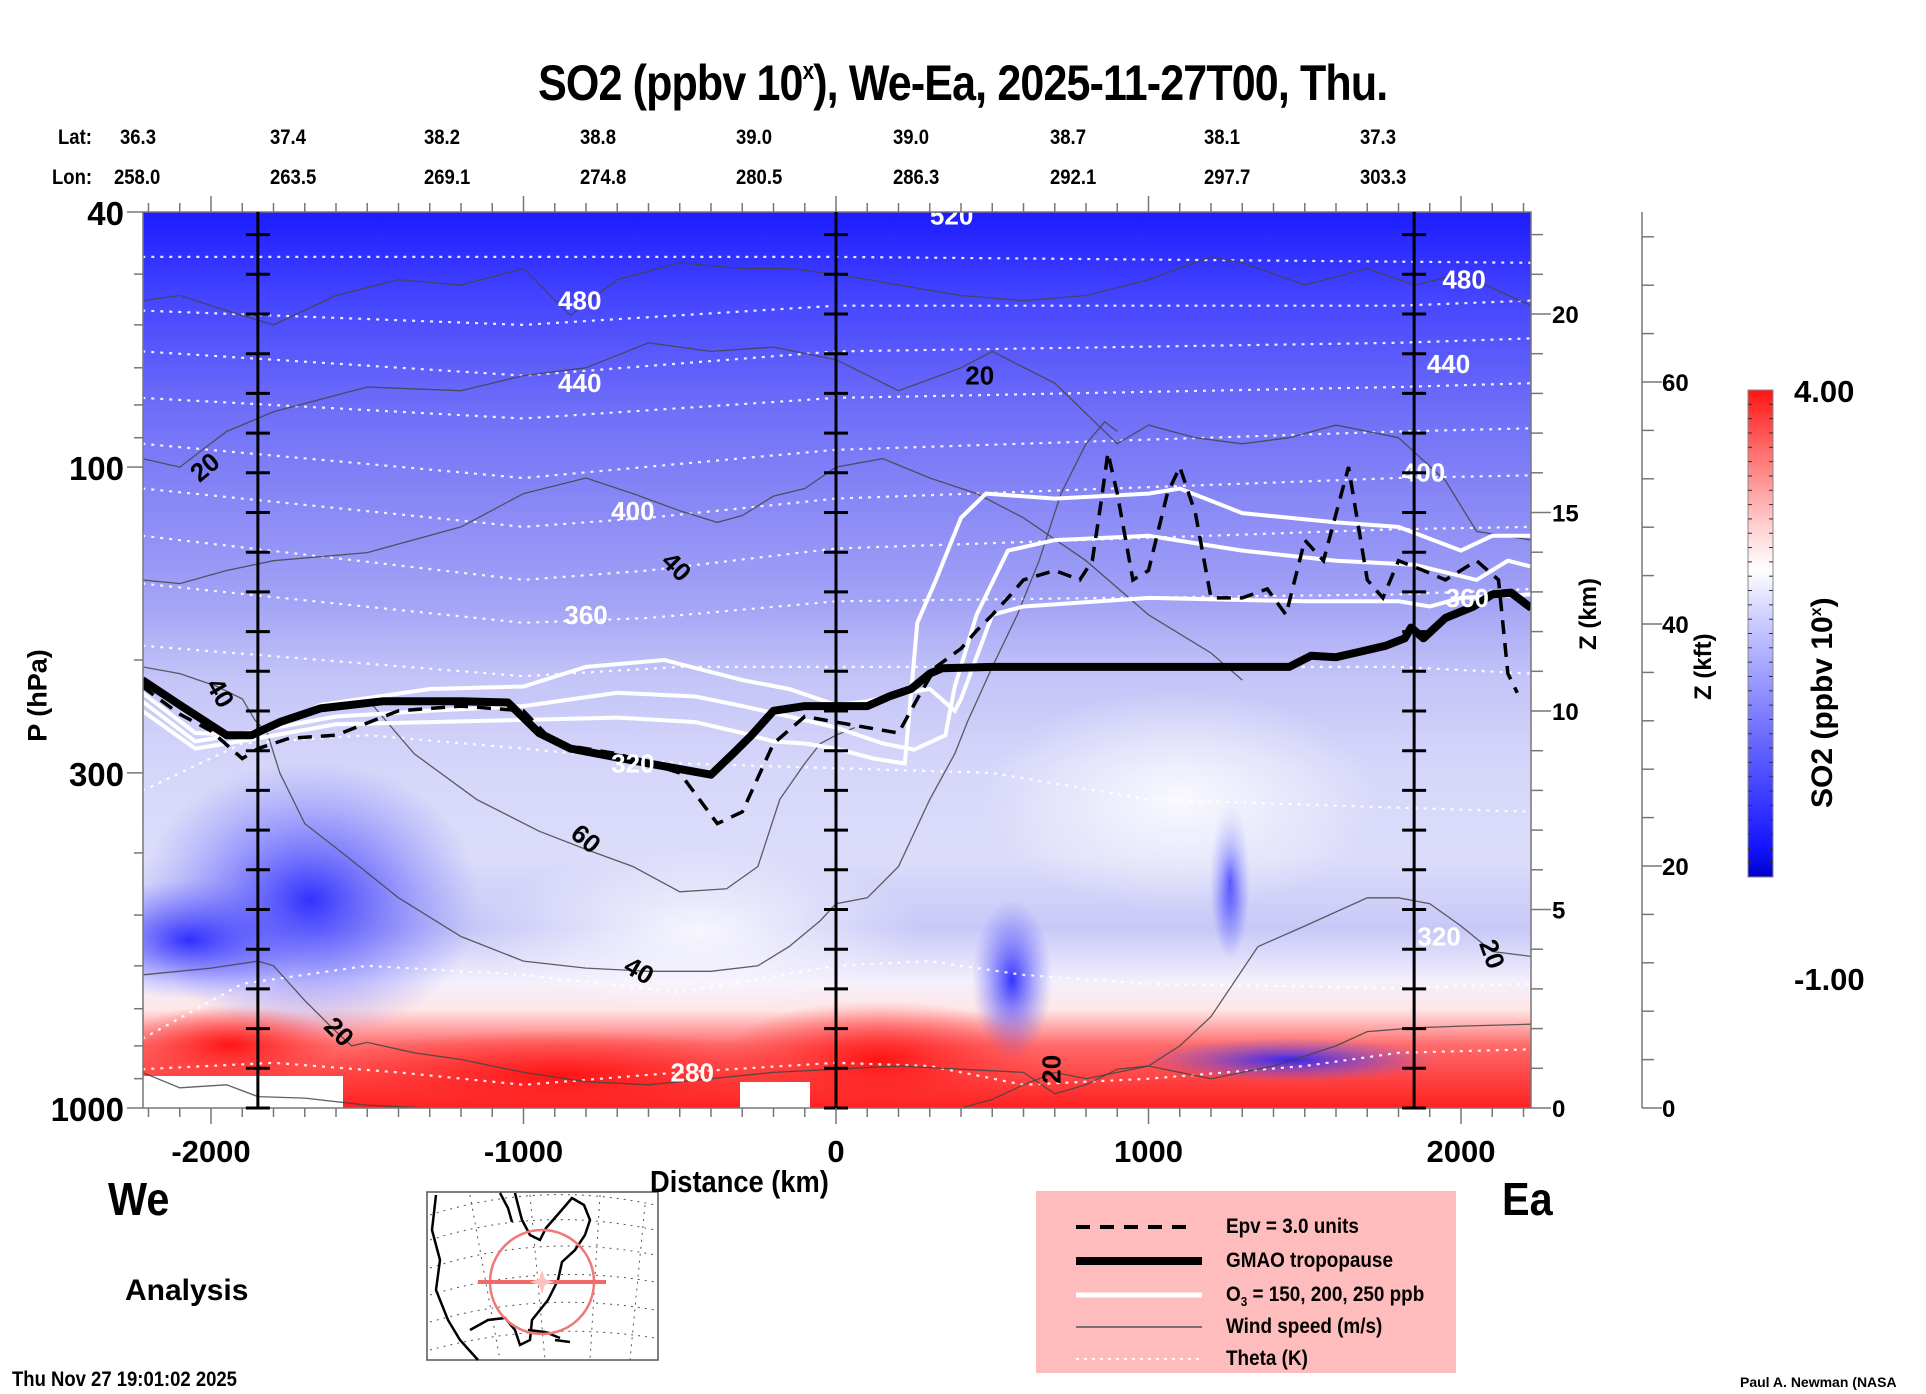 This screenshot has height=1394, width=1926. I want to click on x-tick-label: 2000, so click(1461, 1151).